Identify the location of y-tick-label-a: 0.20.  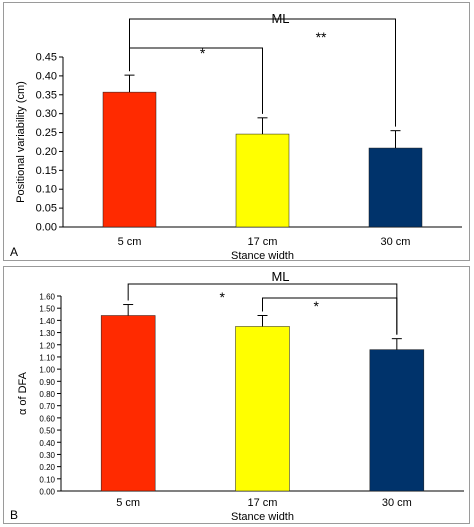
(46, 152).